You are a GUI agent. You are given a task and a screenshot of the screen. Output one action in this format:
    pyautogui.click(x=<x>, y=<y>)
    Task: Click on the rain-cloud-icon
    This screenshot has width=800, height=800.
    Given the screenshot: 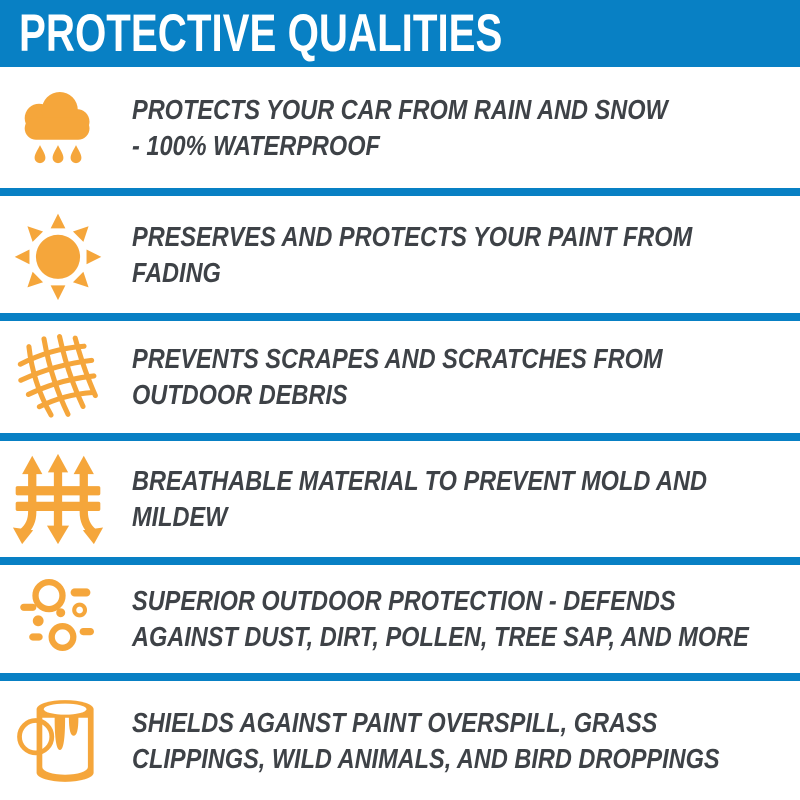 What is the action you would take?
    pyautogui.click(x=57, y=127)
    